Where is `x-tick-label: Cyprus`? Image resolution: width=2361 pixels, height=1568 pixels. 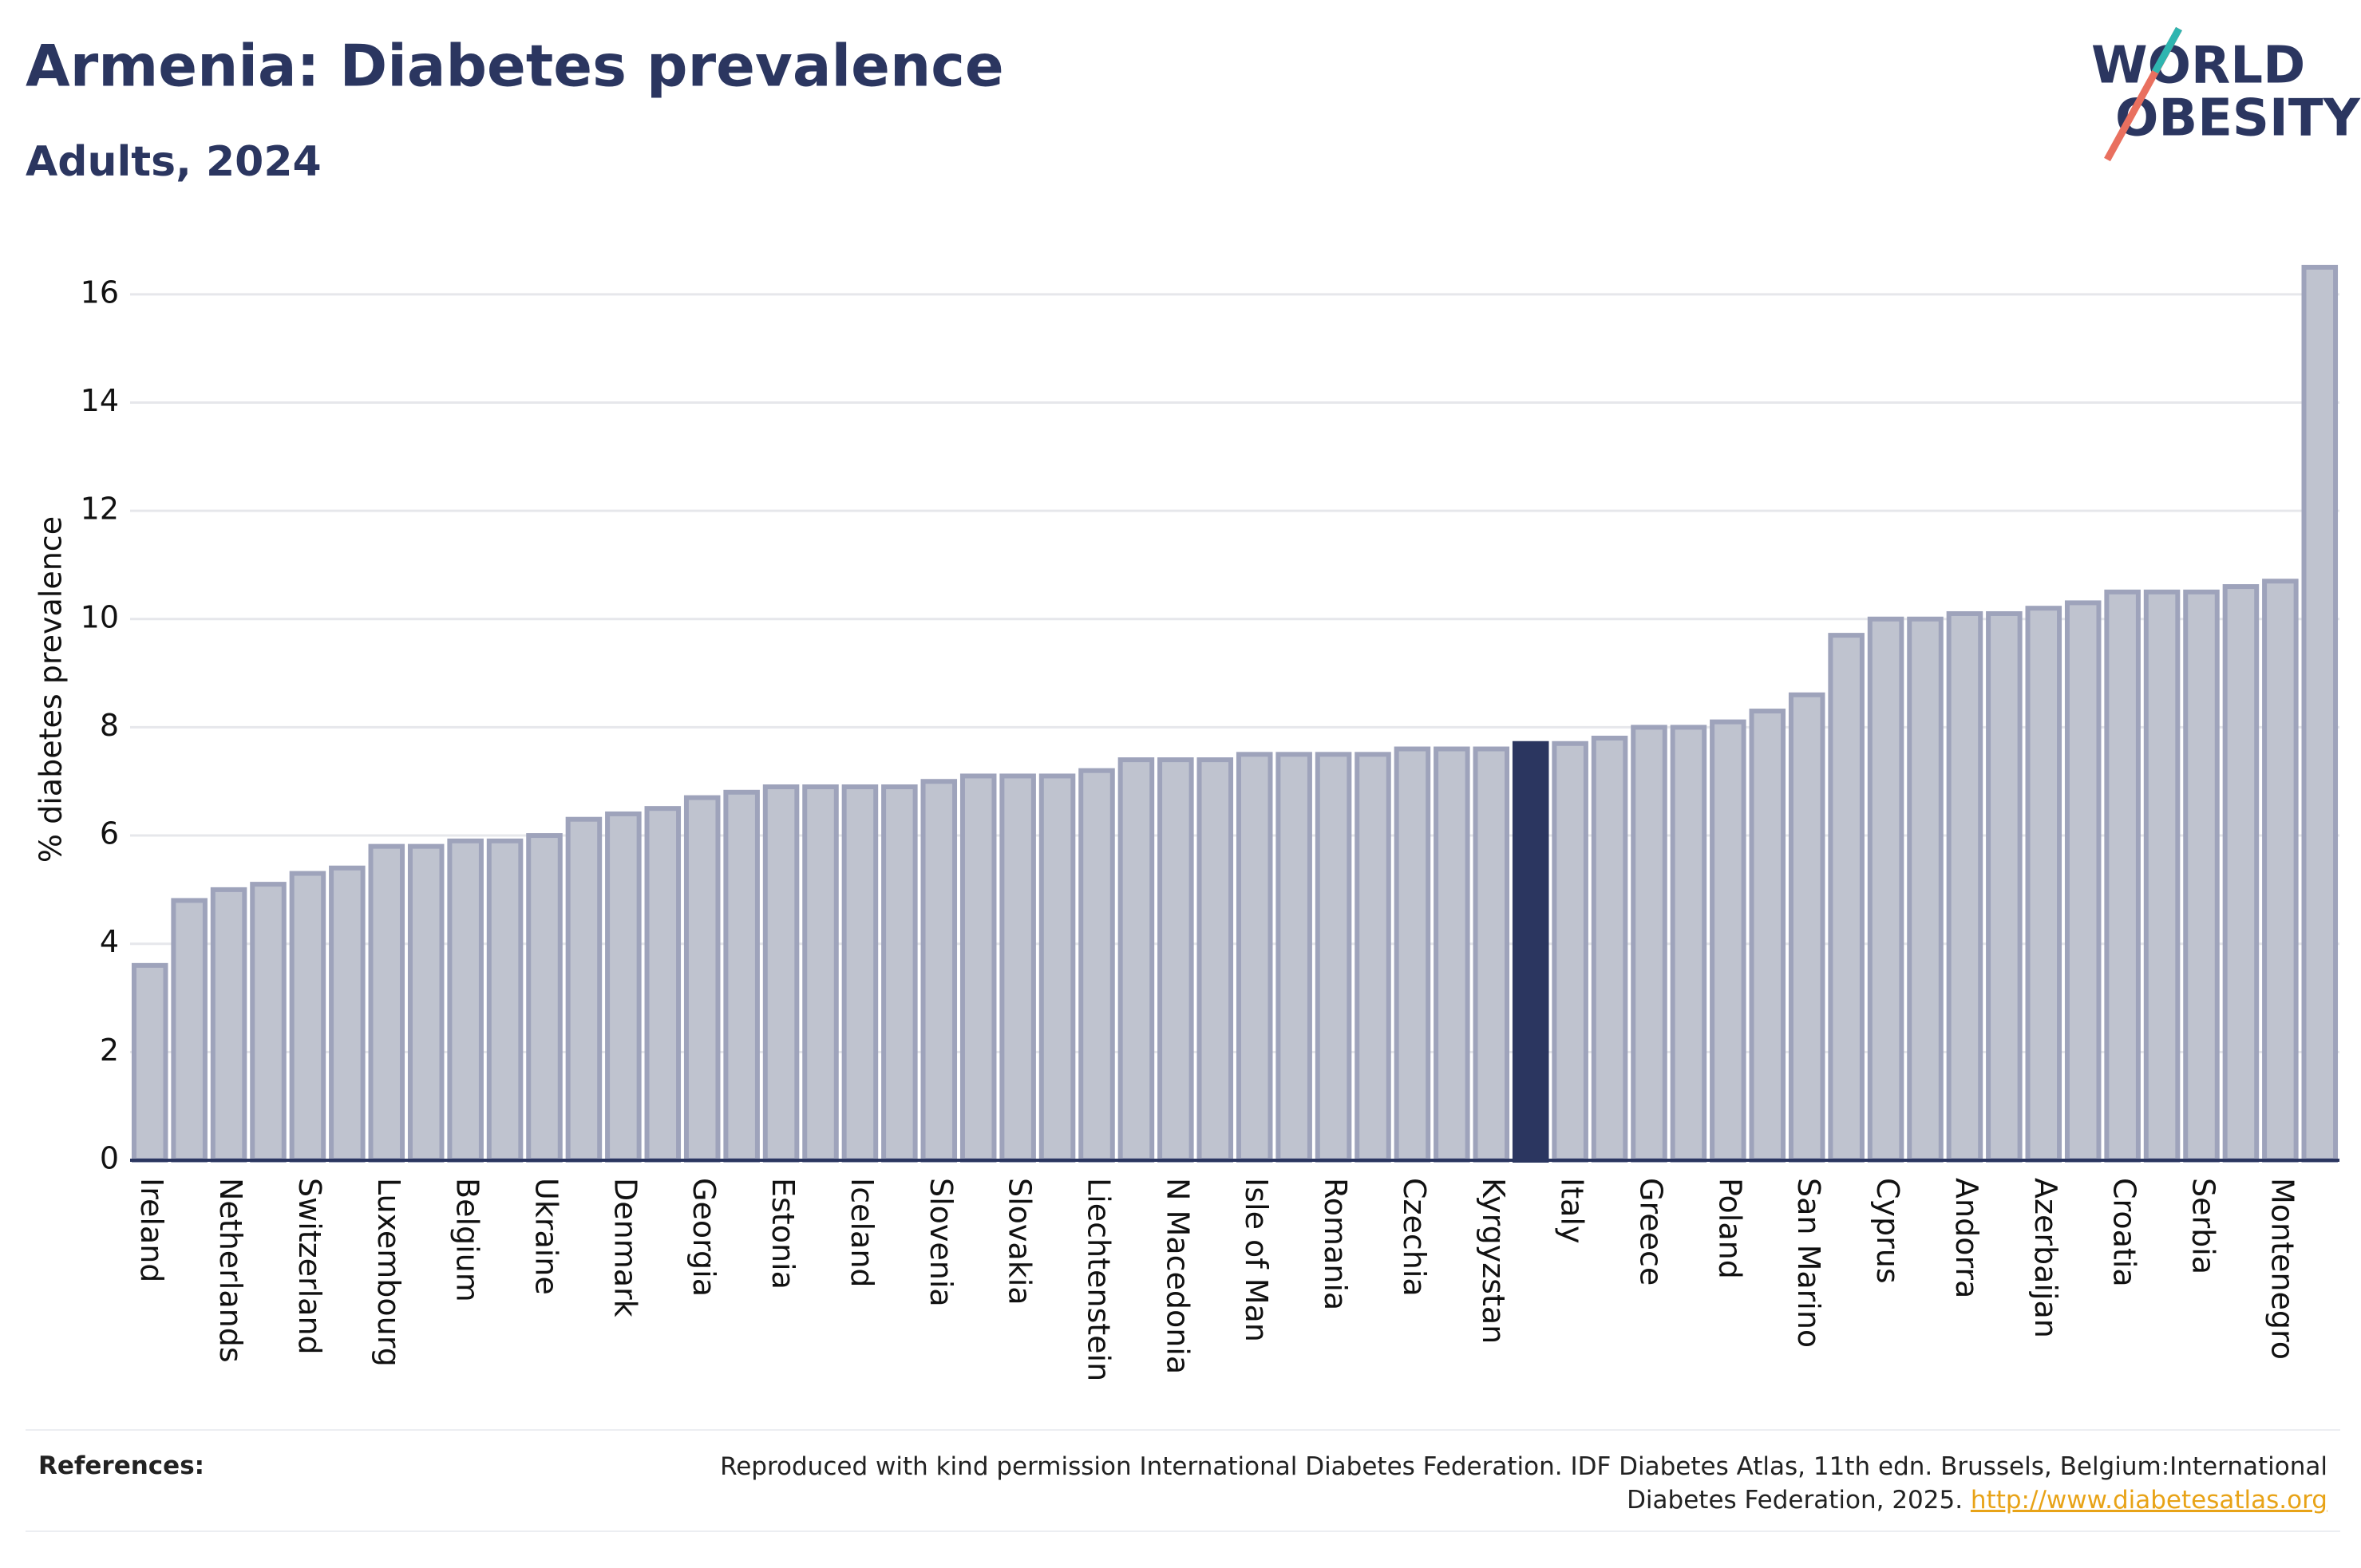 x-tick-label: Cyprus is located at coordinates (1887, 1231).